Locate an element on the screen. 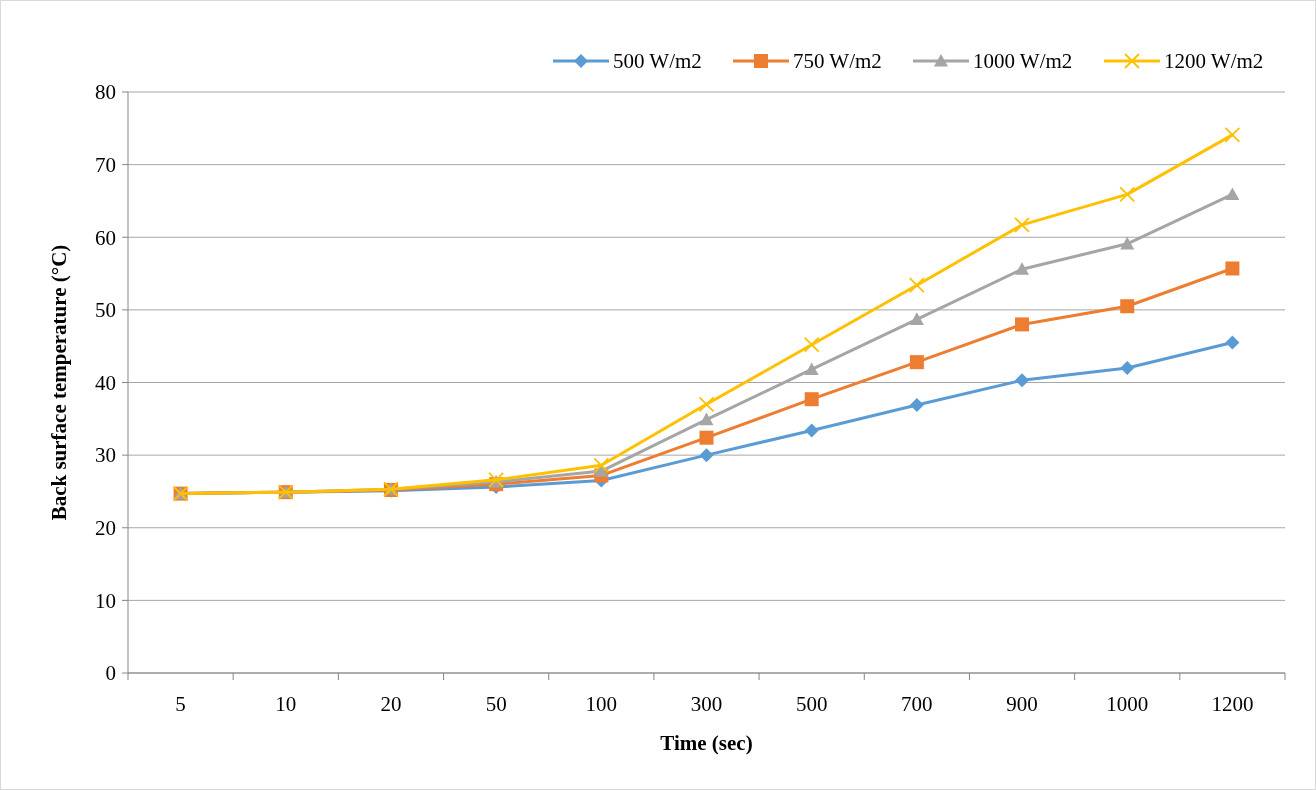 This screenshot has width=1316, height=790. y-tick-label: 60 is located at coordinates (105, 237).